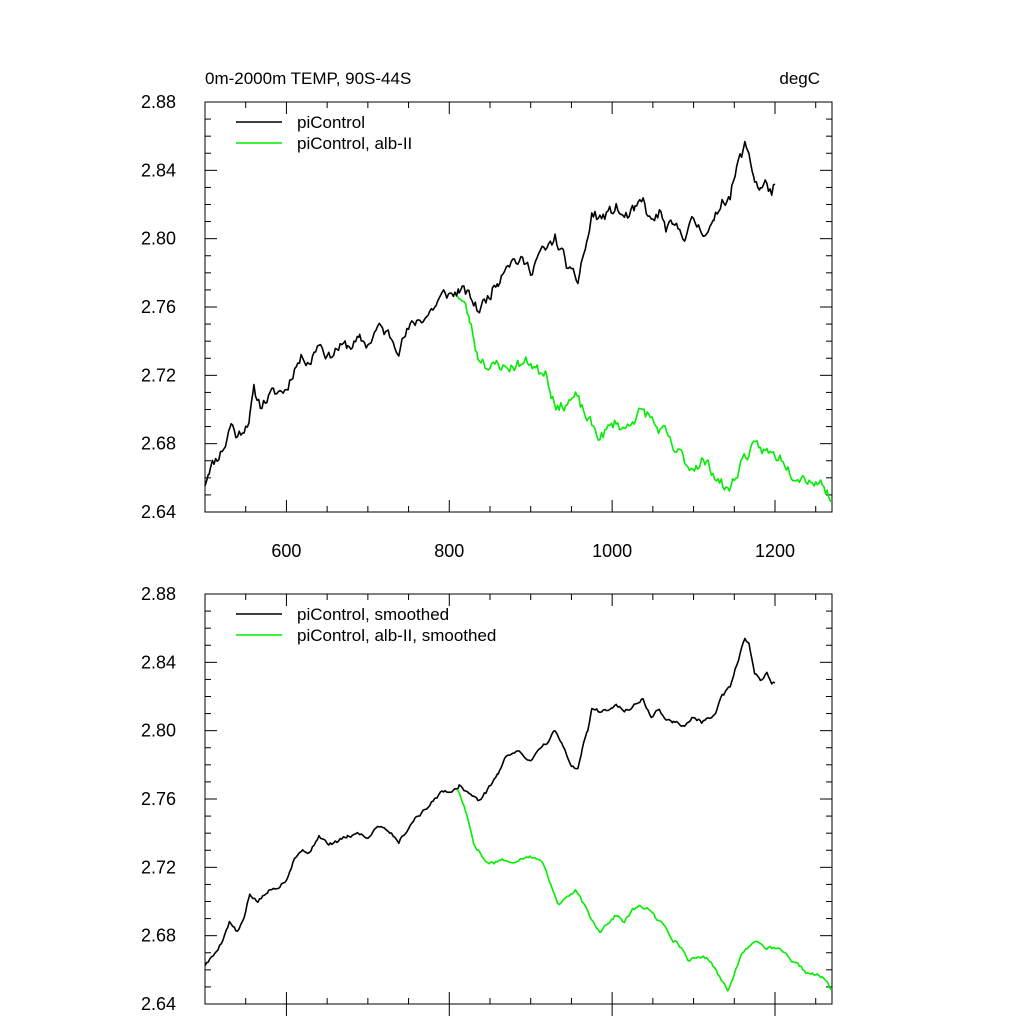 This screenshot has height=1024, width=1024. Describe the element at coordinates (324, 133) in the screenshot. I see `legend: piControl piControl, alb-II` at that location.